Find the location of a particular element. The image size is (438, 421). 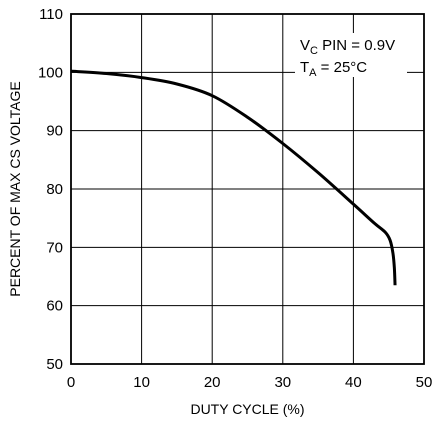

y-tick-label: 70 is located at coordinates (54, 247).